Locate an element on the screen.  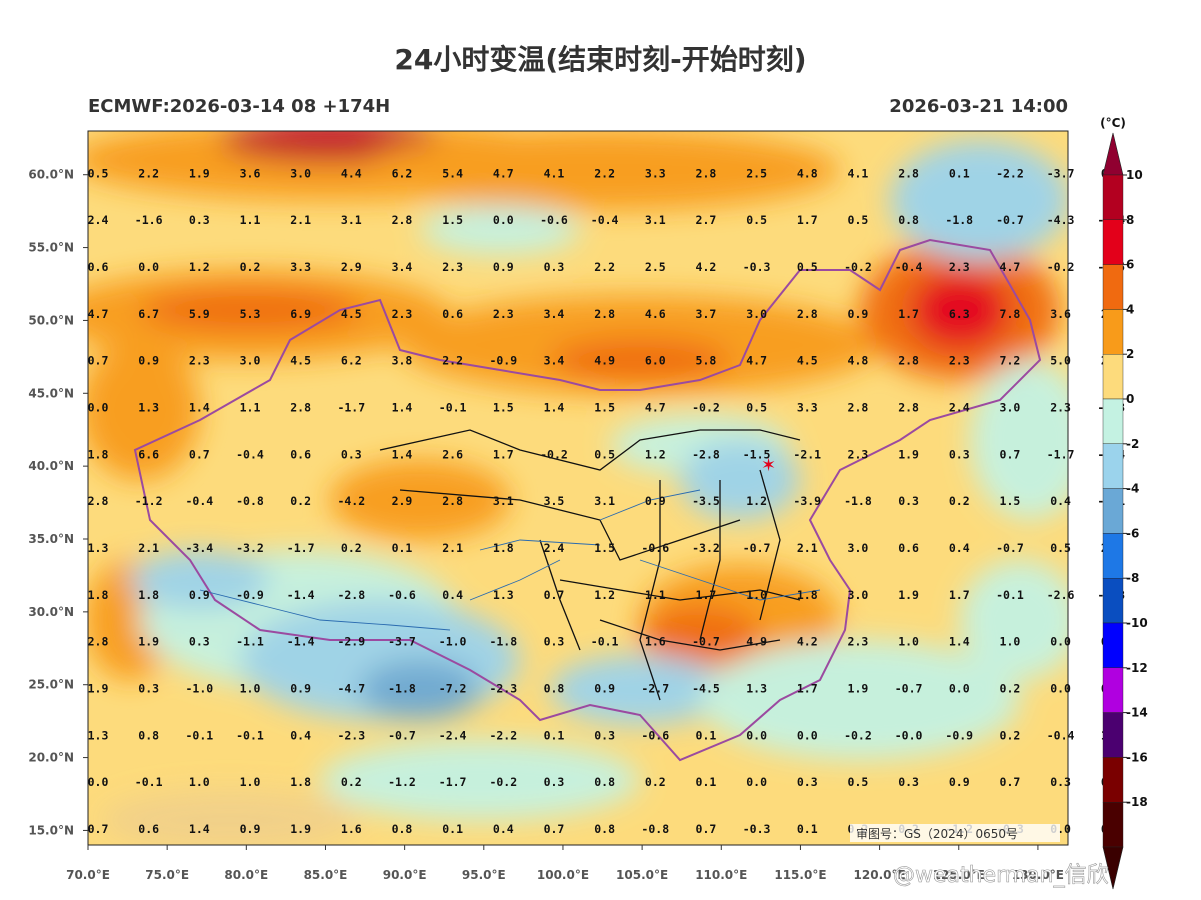
grid-value: -0.4 is located at coordinates (199, 501).